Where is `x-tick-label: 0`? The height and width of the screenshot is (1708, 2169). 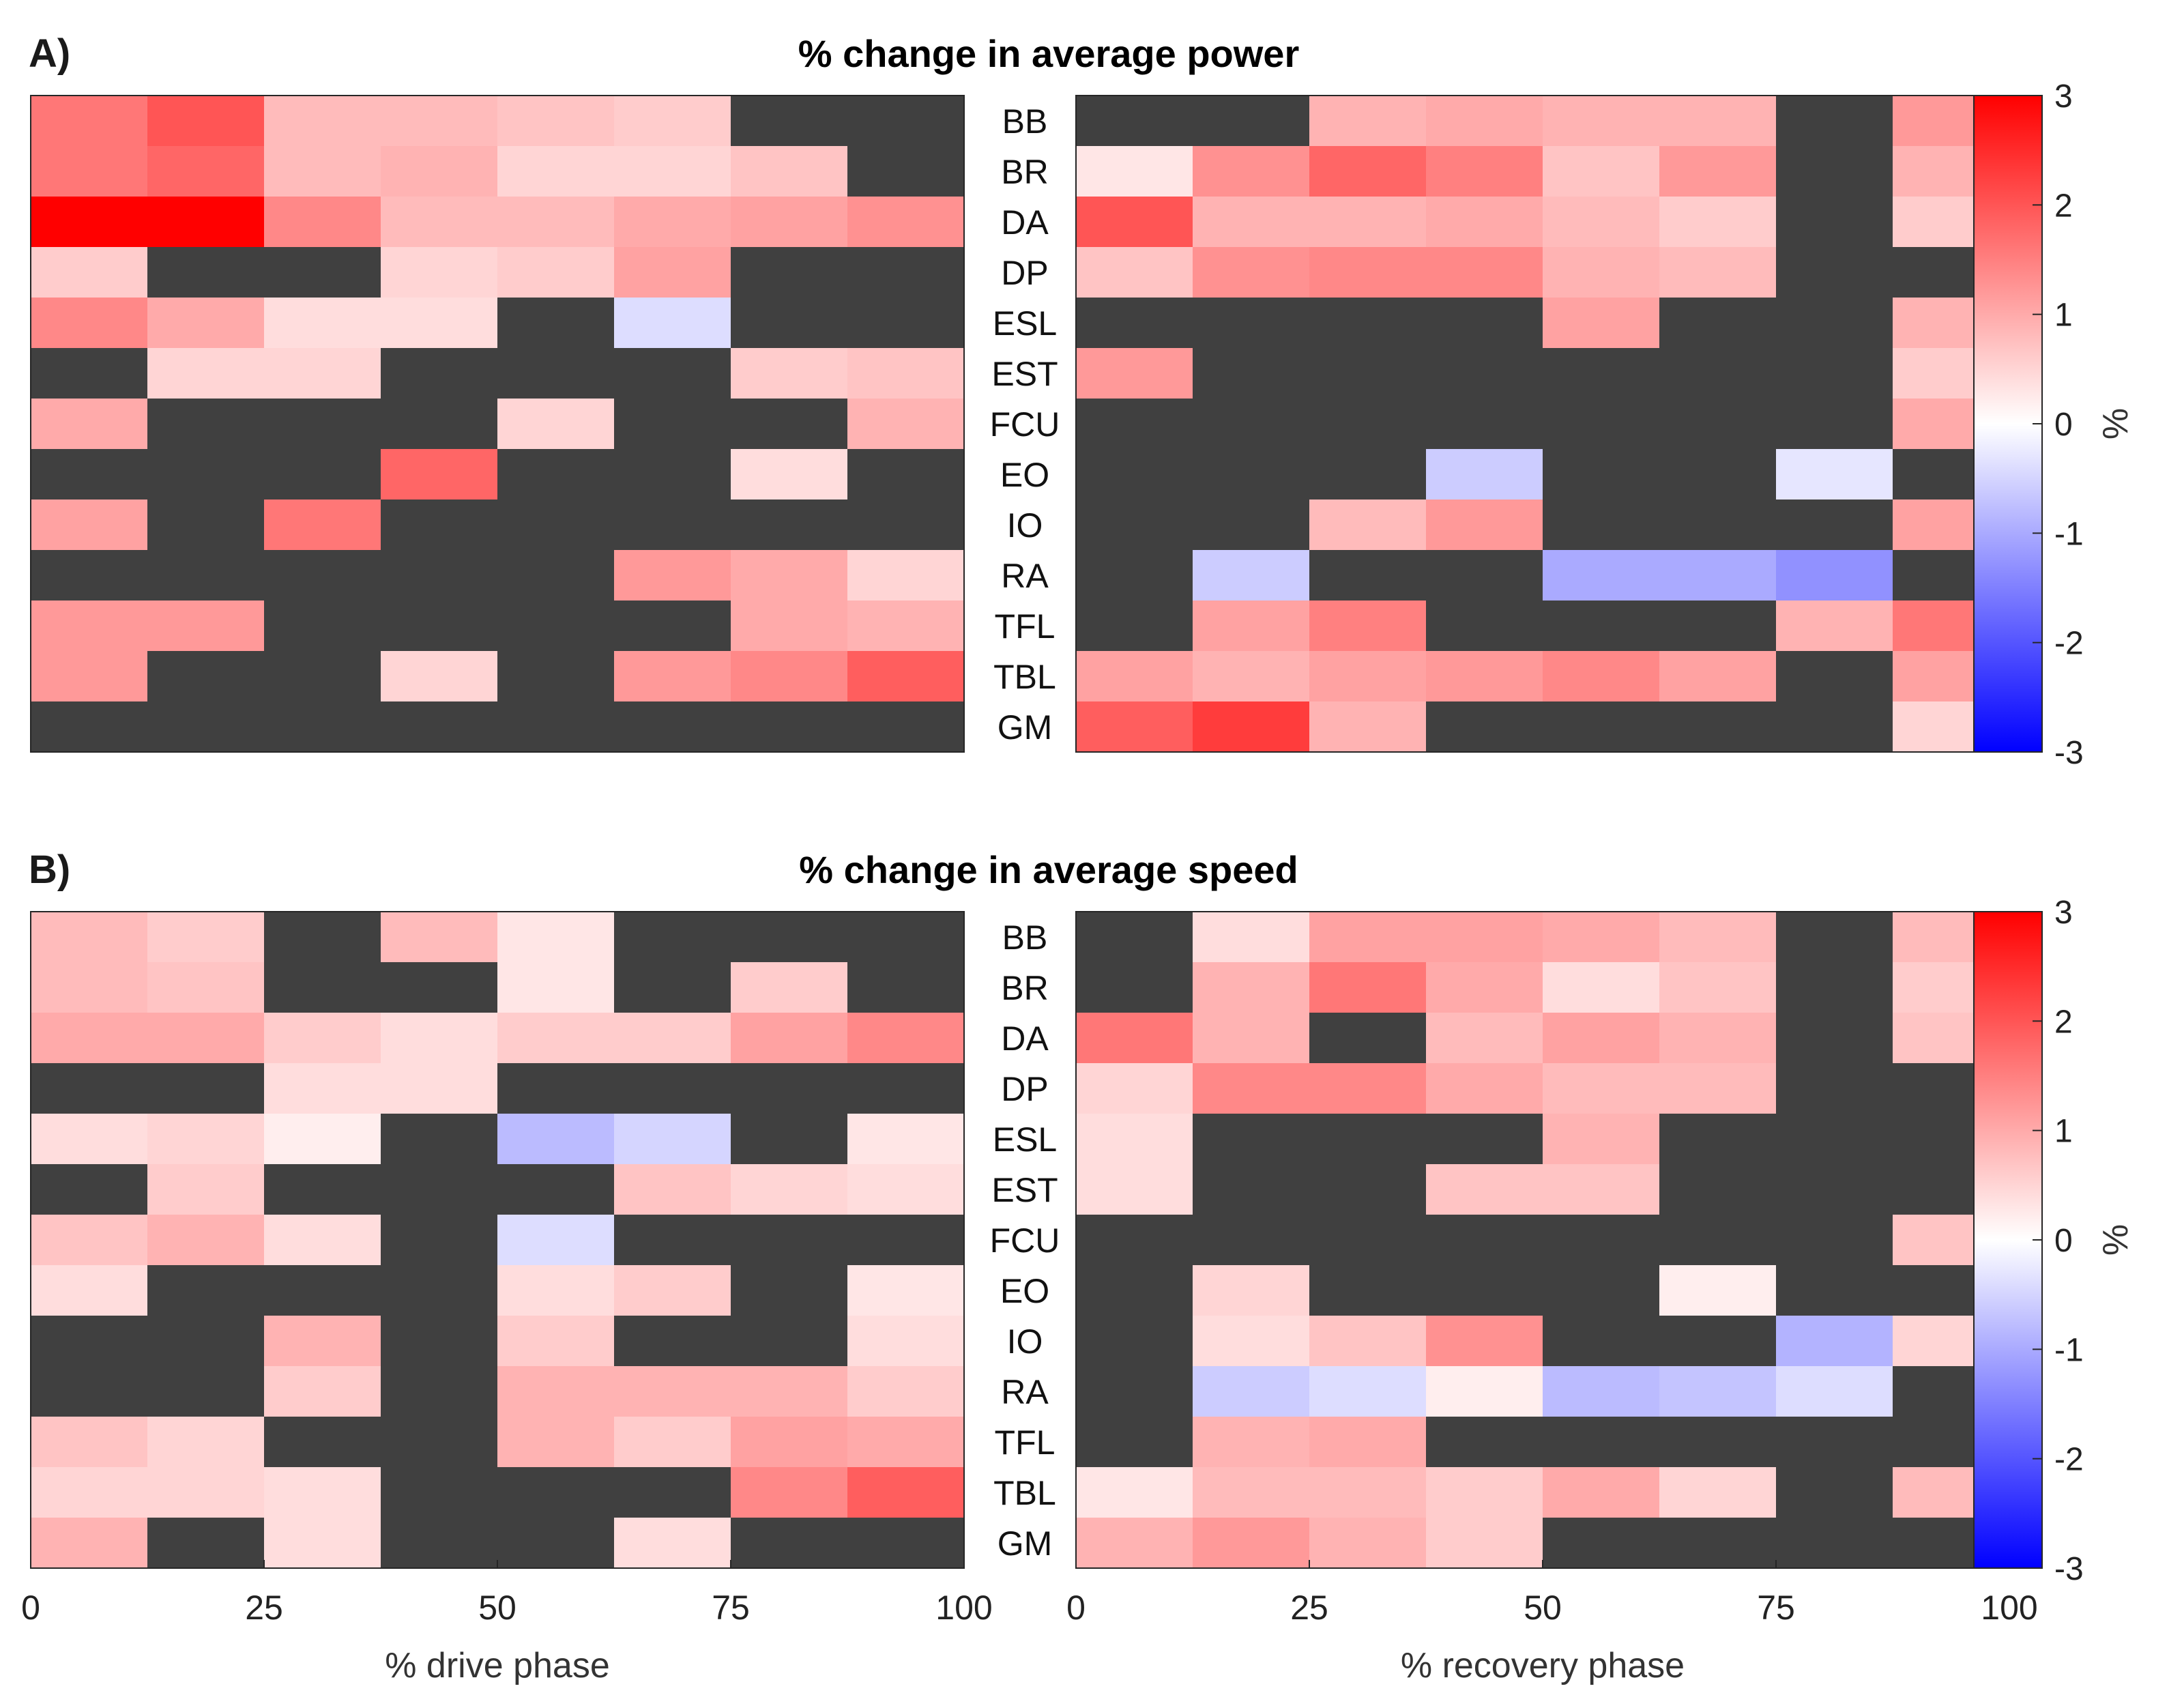 x-tick-label: 0 is located at coordinates (30, 1608).